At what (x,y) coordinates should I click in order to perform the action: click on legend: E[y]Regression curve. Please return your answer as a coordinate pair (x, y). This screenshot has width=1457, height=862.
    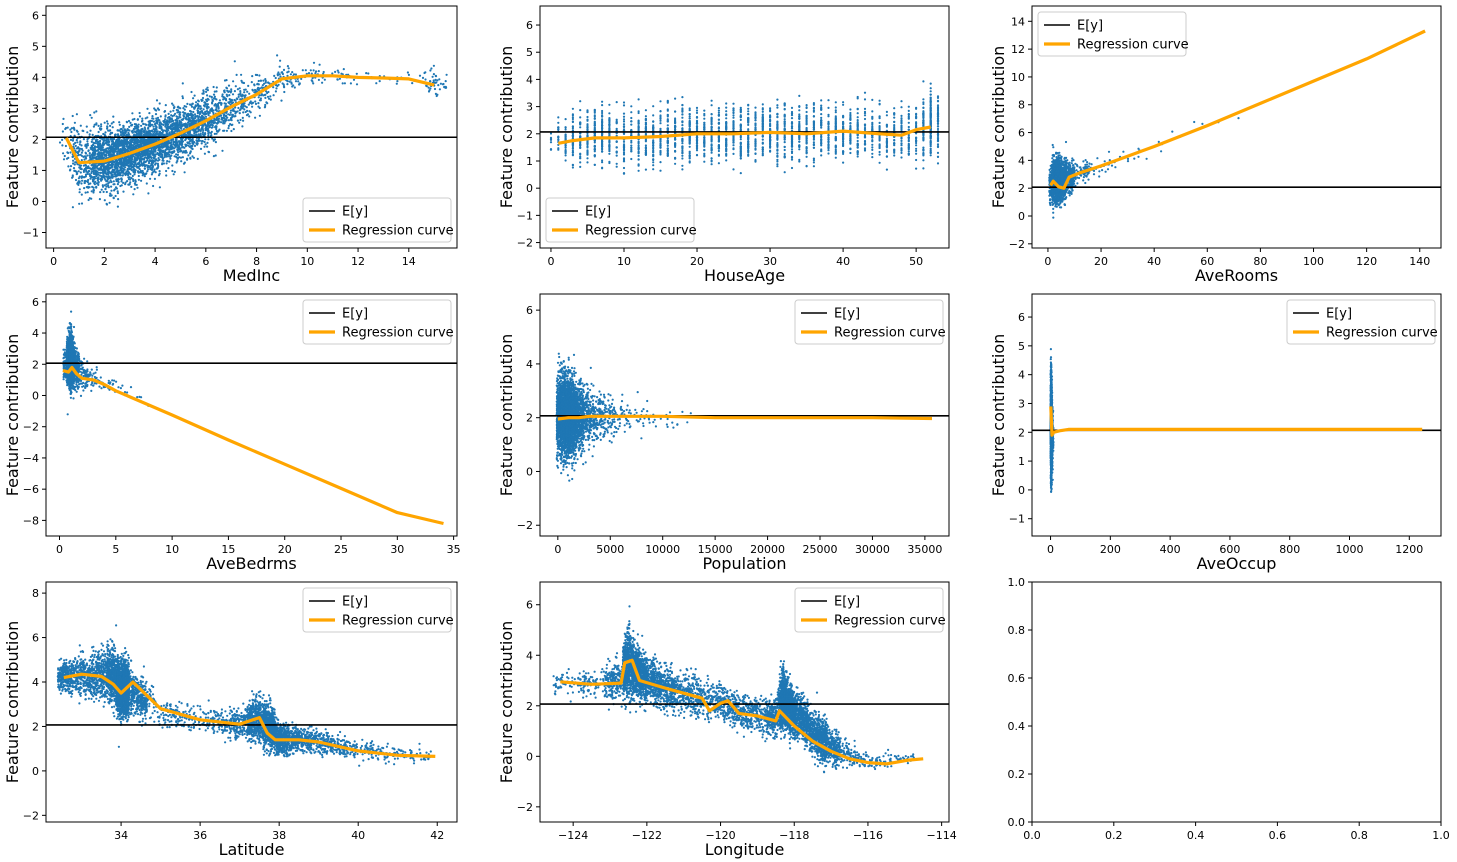
    Looking at the image, I should click on (378, 220).